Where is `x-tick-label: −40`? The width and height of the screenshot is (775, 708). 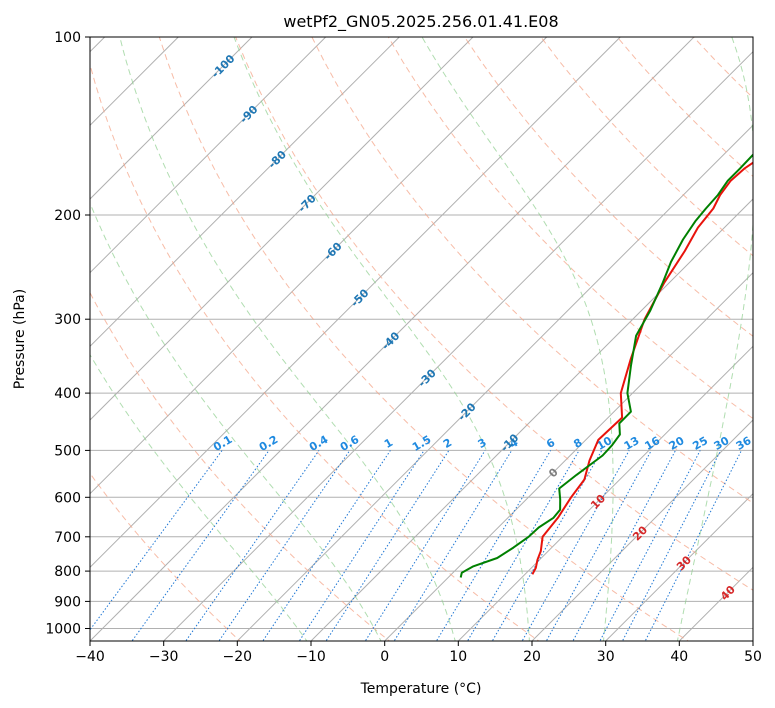
x-tick-label: −40 is located at coordinates (90, 657).